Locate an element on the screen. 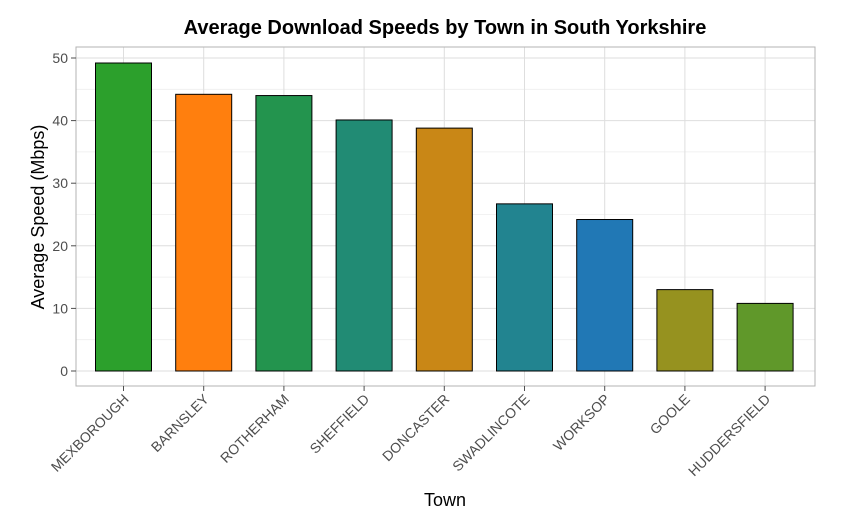 This screenshot has height=525, width=842. x-tick-label: MEXBOROUGH is located at coordinates (90, 433).